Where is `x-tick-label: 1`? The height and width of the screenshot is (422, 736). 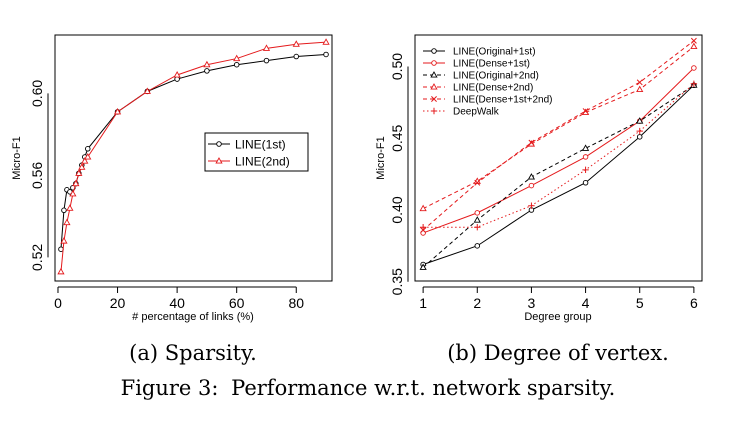
x-tick-label: 1 is located at coordinates (423, 303).